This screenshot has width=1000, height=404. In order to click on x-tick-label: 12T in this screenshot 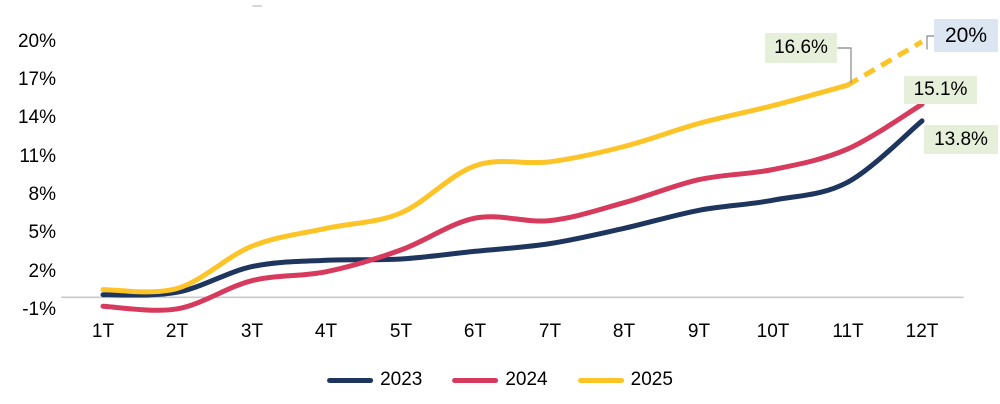, I will do `click(922, 331)`.